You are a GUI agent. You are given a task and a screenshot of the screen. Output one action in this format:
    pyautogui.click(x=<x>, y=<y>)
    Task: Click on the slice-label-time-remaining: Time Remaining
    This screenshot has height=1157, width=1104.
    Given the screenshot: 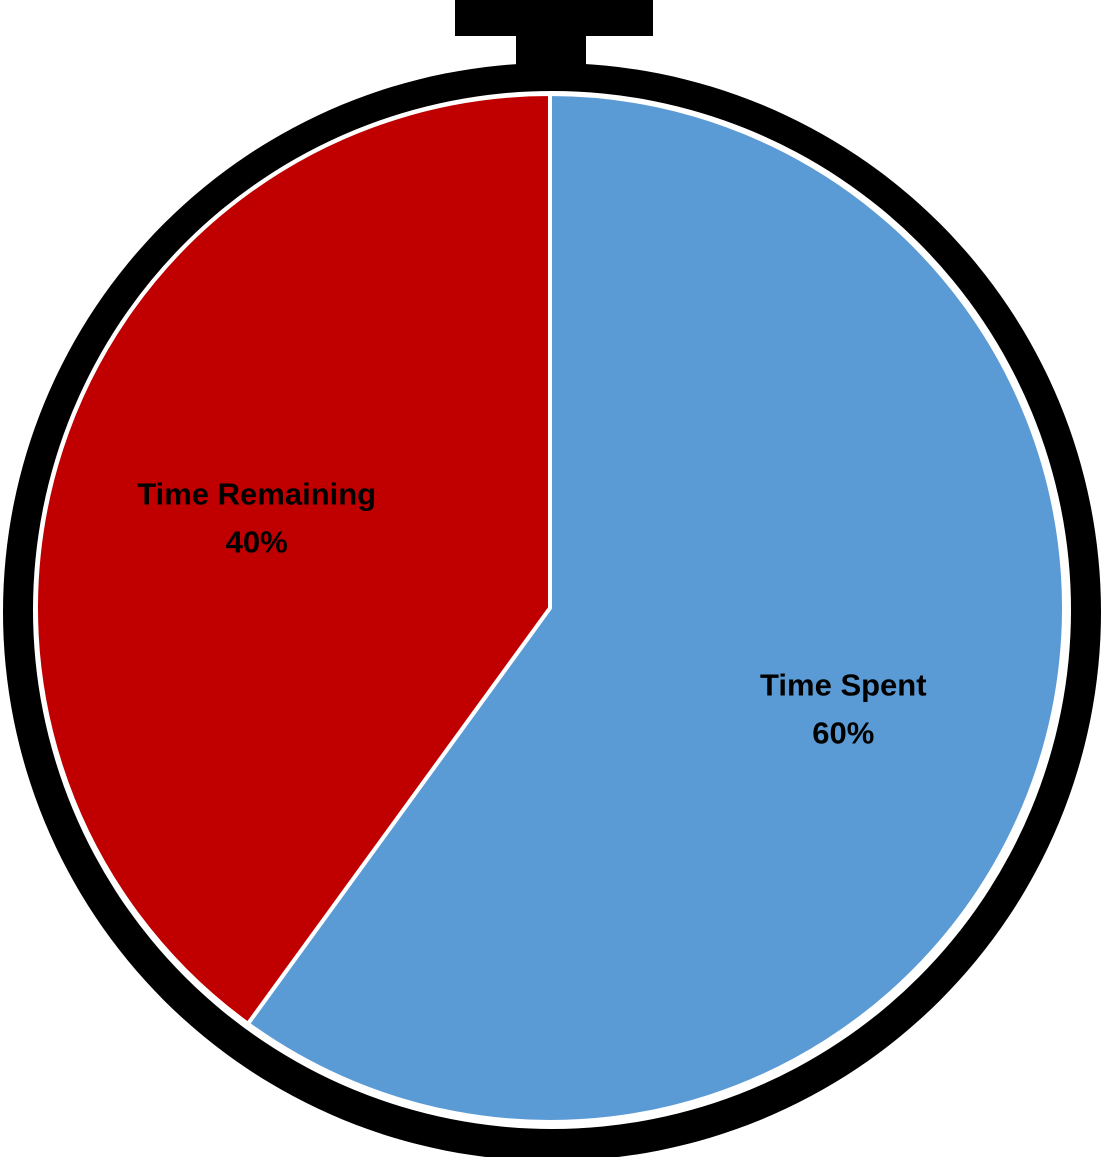 What is the action you would take?
    pyautogui.click(x=256, y=494)
    